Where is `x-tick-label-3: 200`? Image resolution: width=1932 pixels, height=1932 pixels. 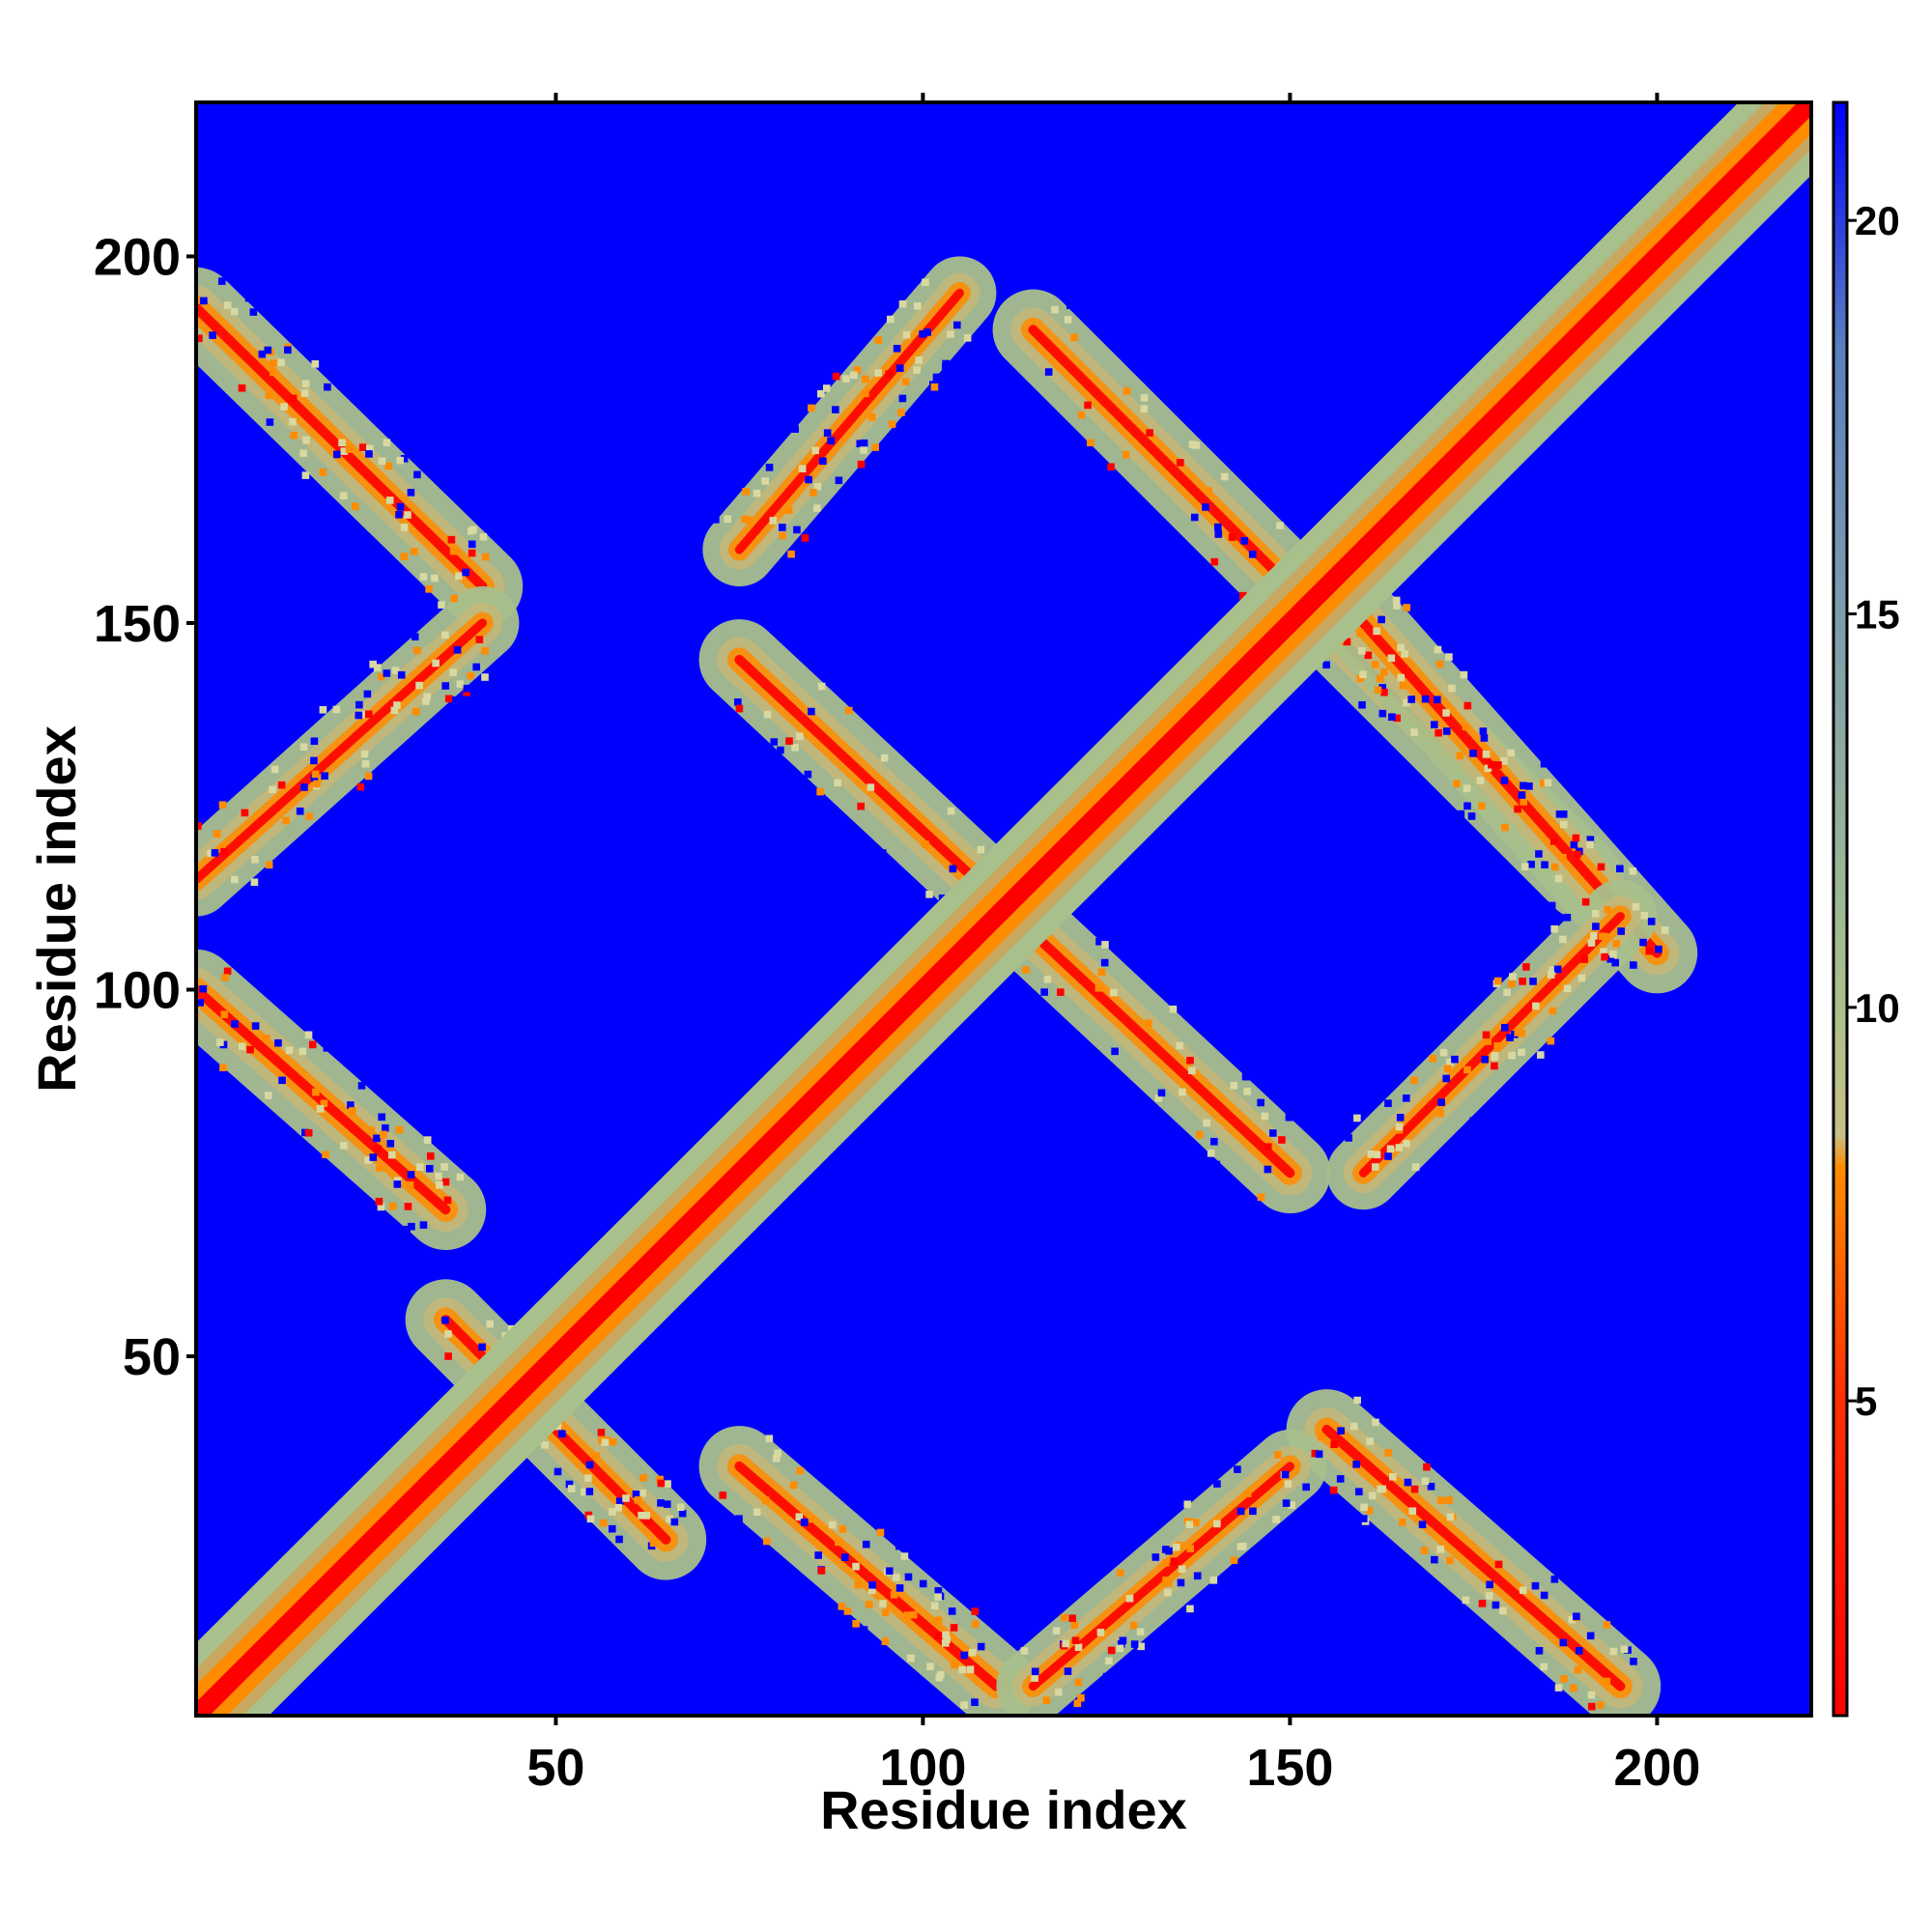 x-tick-label-3: 200 is located at coordinates (1656, 1768).